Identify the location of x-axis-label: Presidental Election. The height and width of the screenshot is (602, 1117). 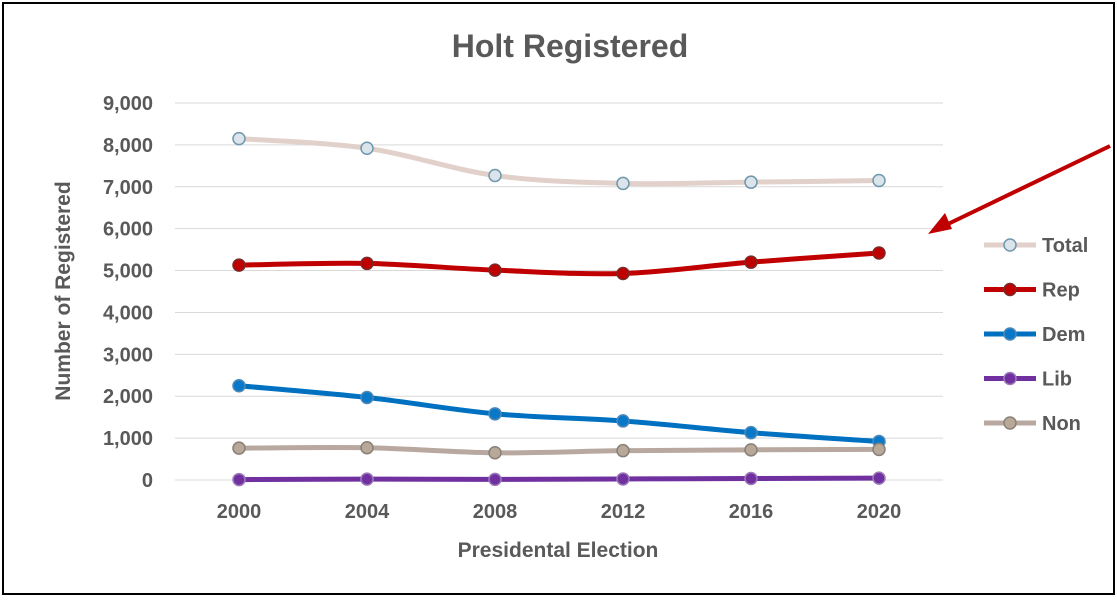
(558, 550).